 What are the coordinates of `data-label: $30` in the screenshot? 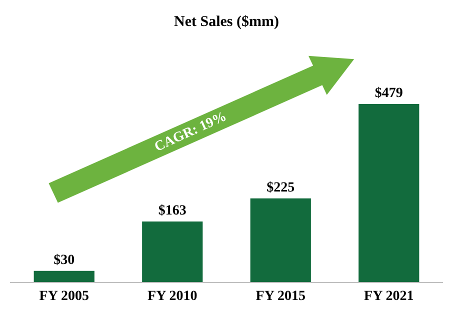 It's located at (64, 260).